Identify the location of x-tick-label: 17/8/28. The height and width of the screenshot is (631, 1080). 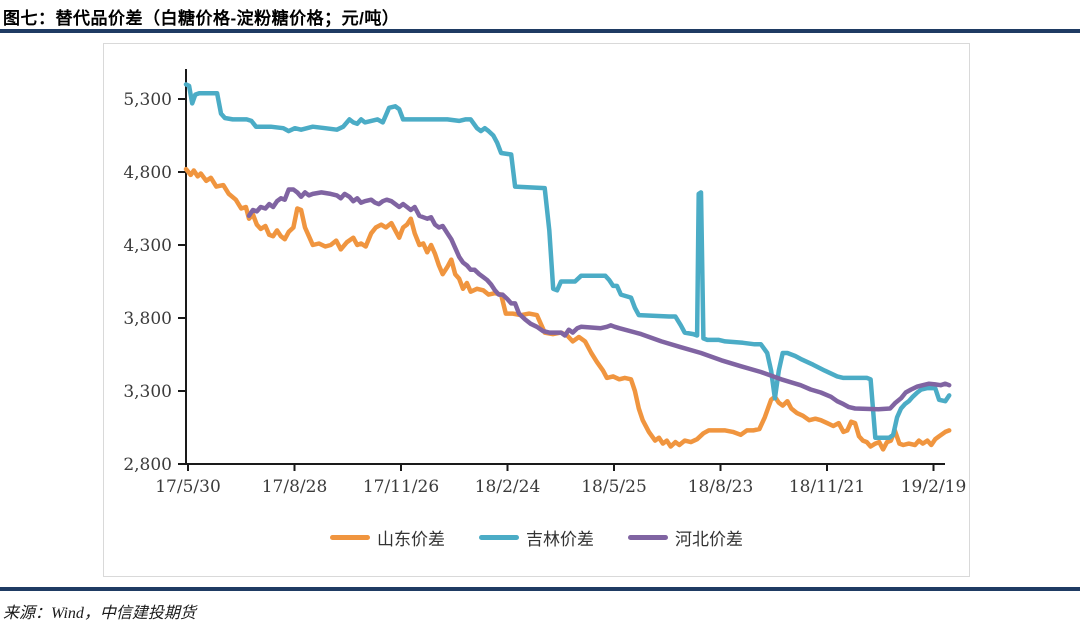
(295, 487).